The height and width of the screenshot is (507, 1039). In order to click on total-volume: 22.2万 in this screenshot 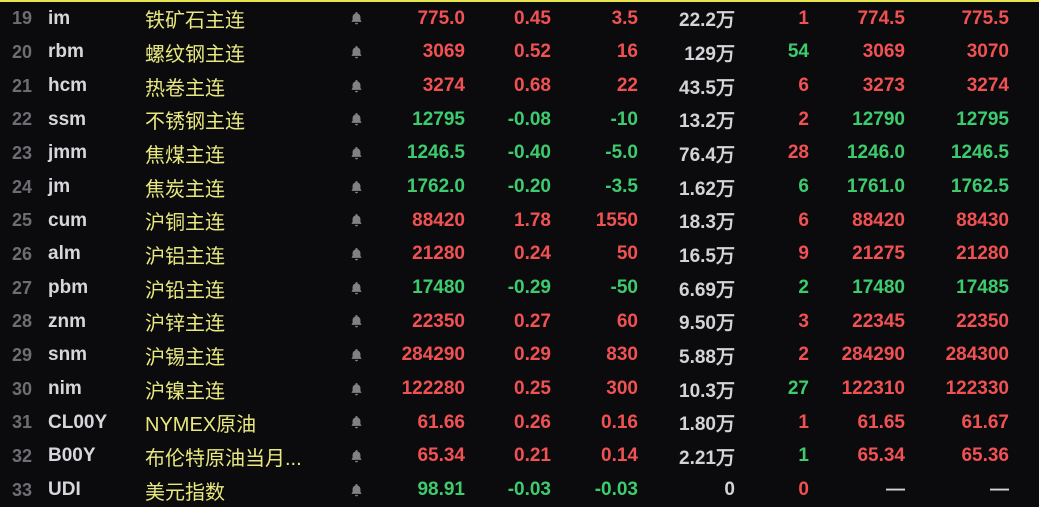, I will do `click(707, 21)`.